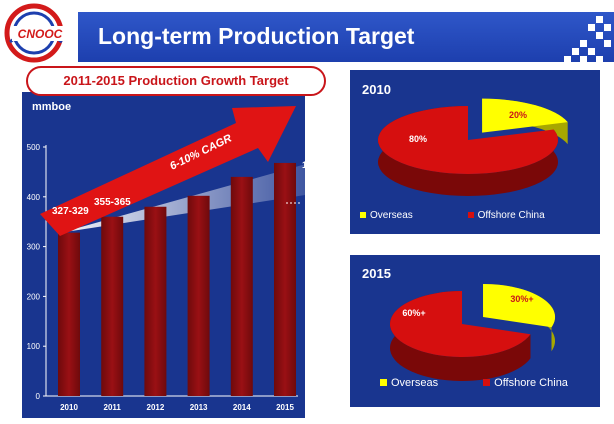 This screenshot has width=614, height=424. Describe the element at coordinates (587, 39) in the screenshot. I see `pixel-pattern-decoration` at that location.